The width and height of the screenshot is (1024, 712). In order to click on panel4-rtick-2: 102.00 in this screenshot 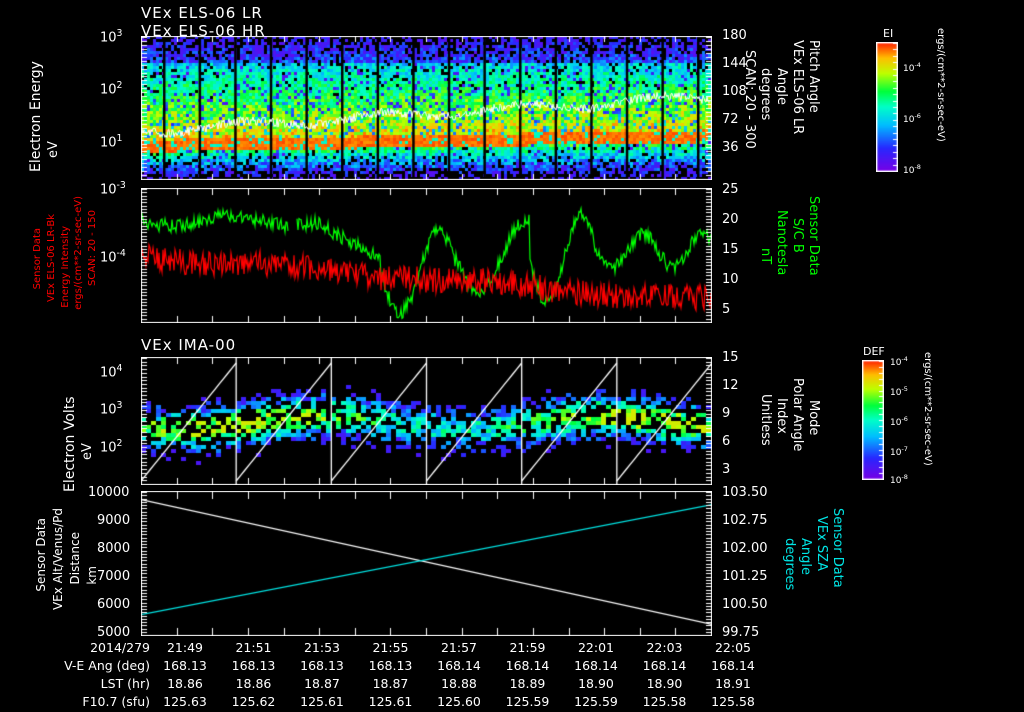, I will do `click(745, 548)`.